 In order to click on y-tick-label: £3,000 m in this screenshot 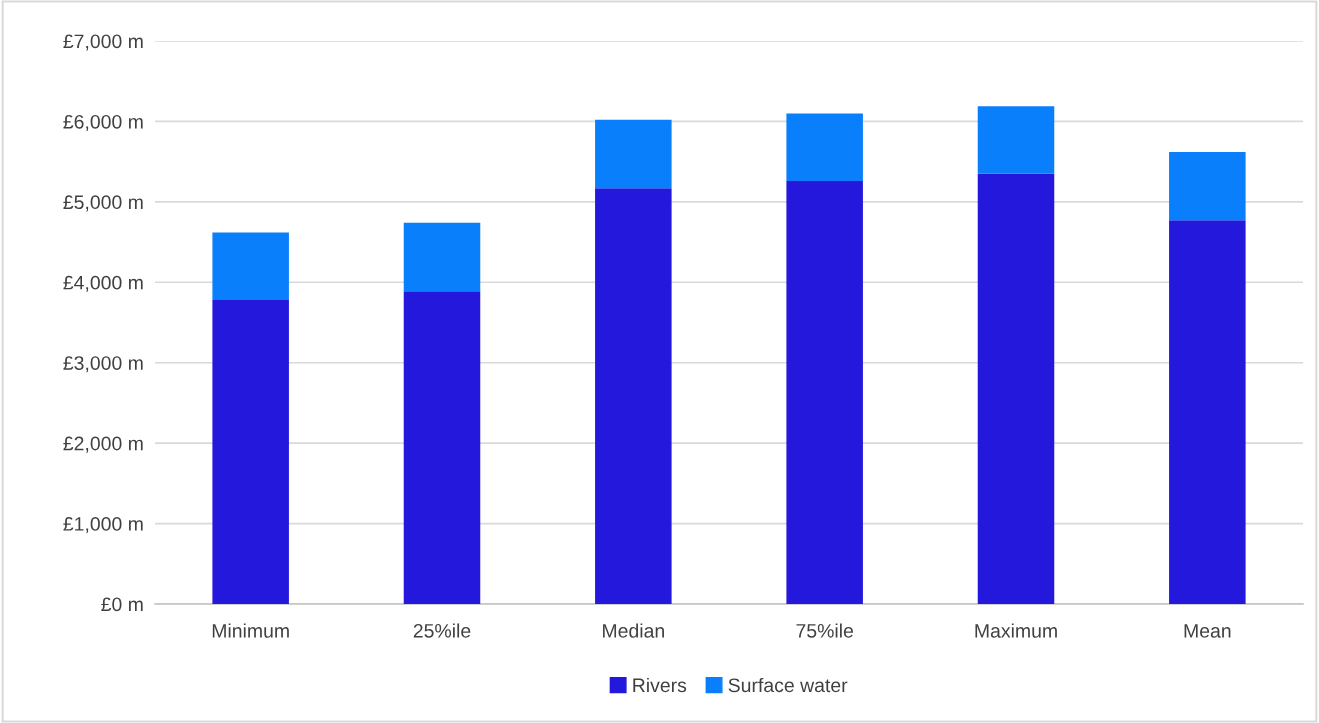, I will do `click(103, 364)`.